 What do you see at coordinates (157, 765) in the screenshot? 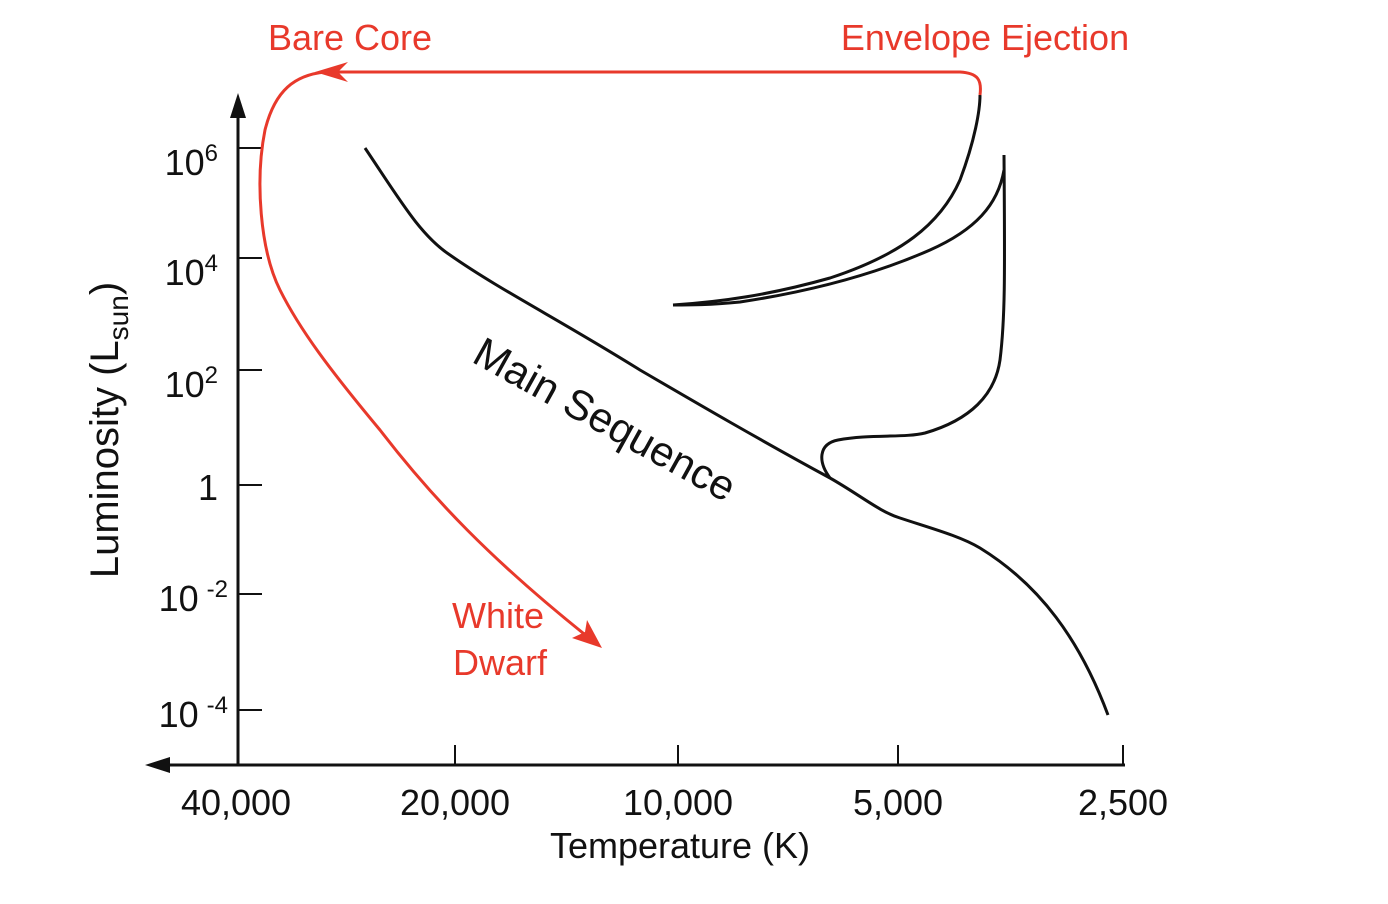
I see `x-axis-arrow` at bounding box center [157, 765].